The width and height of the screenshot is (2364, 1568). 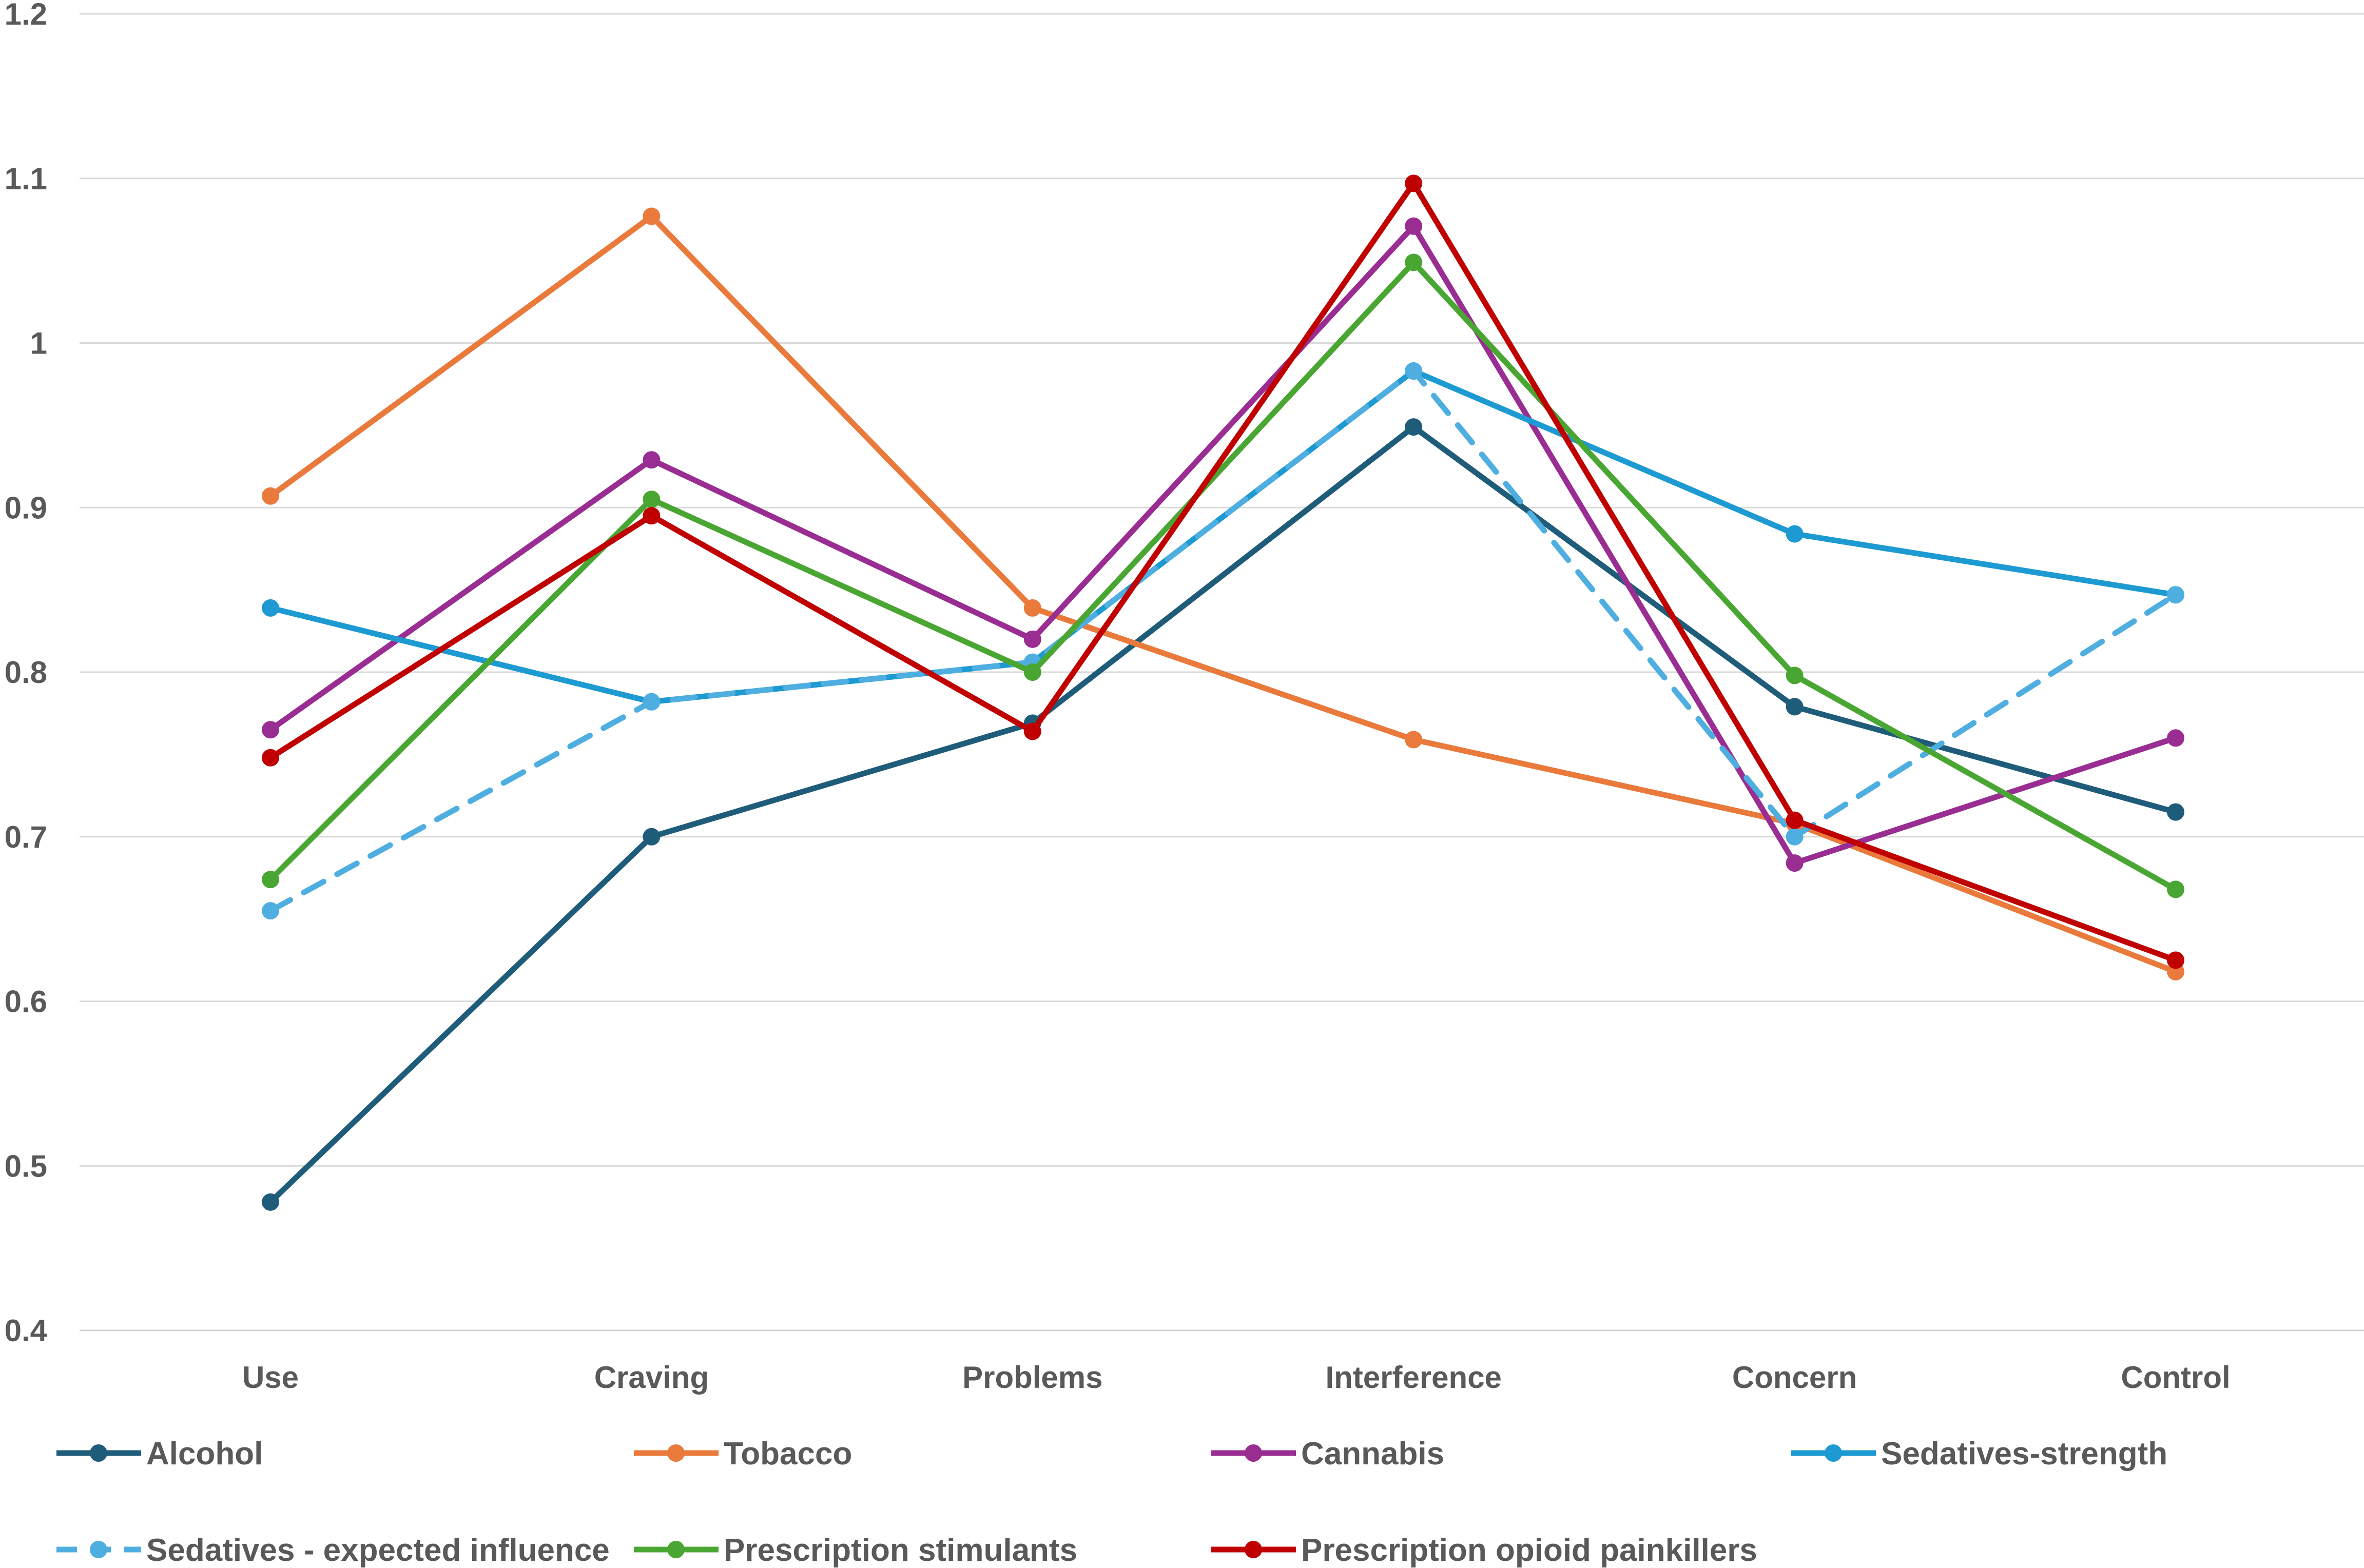 What do you see at coordinates (26, 508) in the screenshot?
I see `y-tick-label: 0.9` at bounding box center [26, 508].